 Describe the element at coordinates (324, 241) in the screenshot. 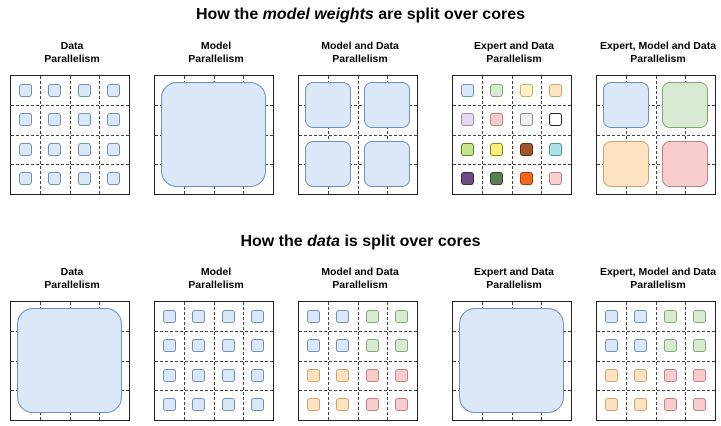

I see `section-title-emphasis: data` at that location.